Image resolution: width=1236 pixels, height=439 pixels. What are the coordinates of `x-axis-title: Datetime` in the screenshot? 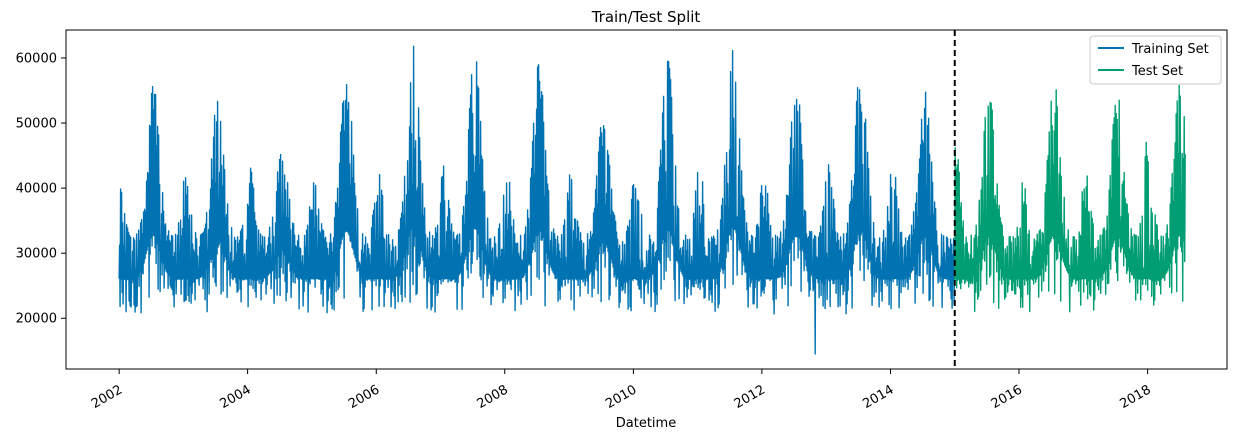 It's located at (646, 423).